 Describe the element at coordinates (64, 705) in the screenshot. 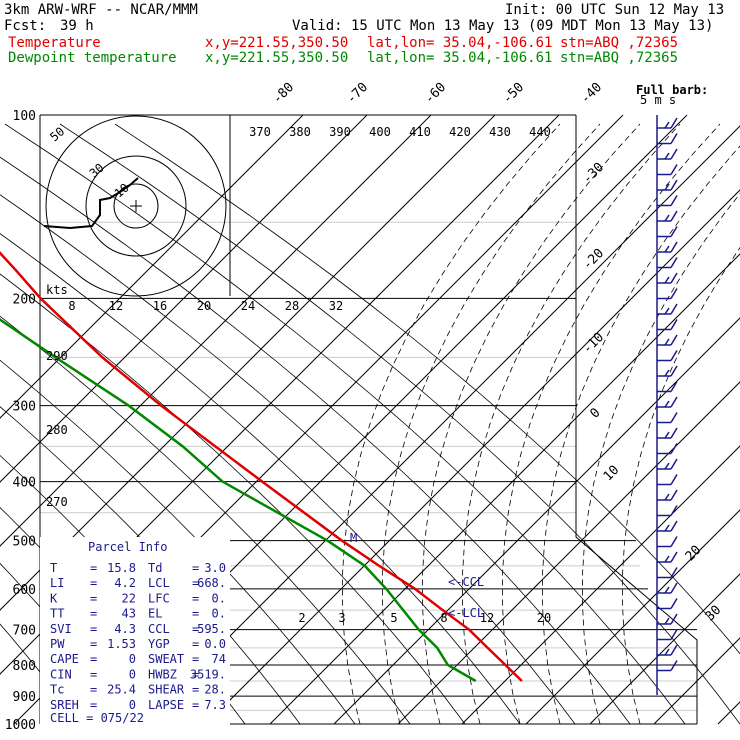

I see `parcel-key: SREH` at that location.